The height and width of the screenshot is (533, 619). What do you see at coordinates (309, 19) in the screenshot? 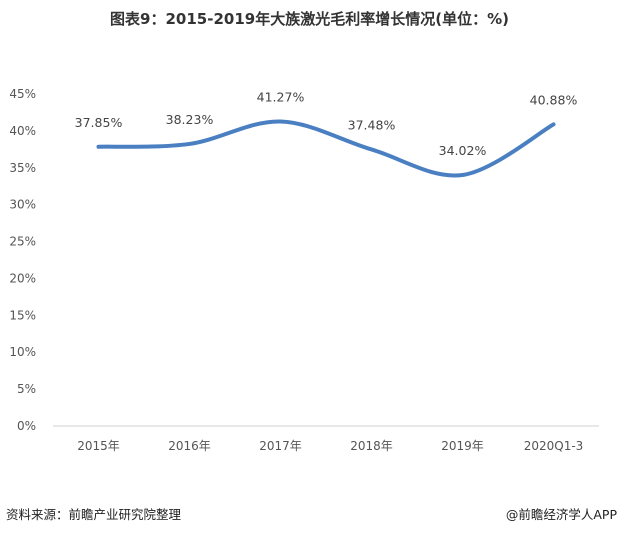
I see `chart-title: 图表9：2015-2019年大族激光毛利率增长情况(单位：%)` at bounding box center [309, 19].